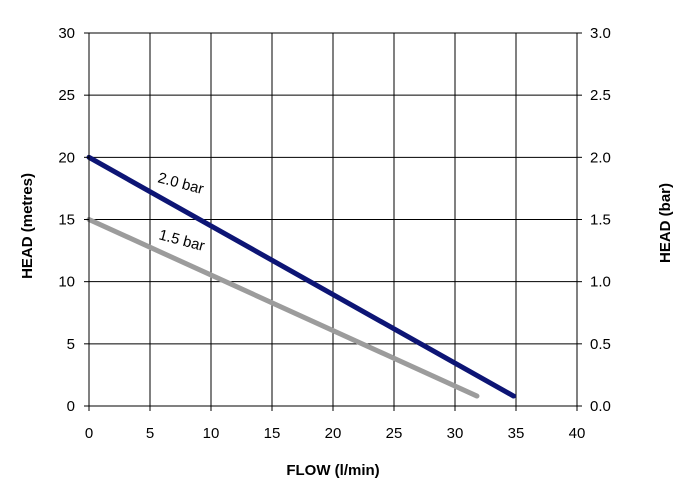 This screenshot has height=490, width=676. I want to click on y2-tick-label: 0.5, so click(600, 344).